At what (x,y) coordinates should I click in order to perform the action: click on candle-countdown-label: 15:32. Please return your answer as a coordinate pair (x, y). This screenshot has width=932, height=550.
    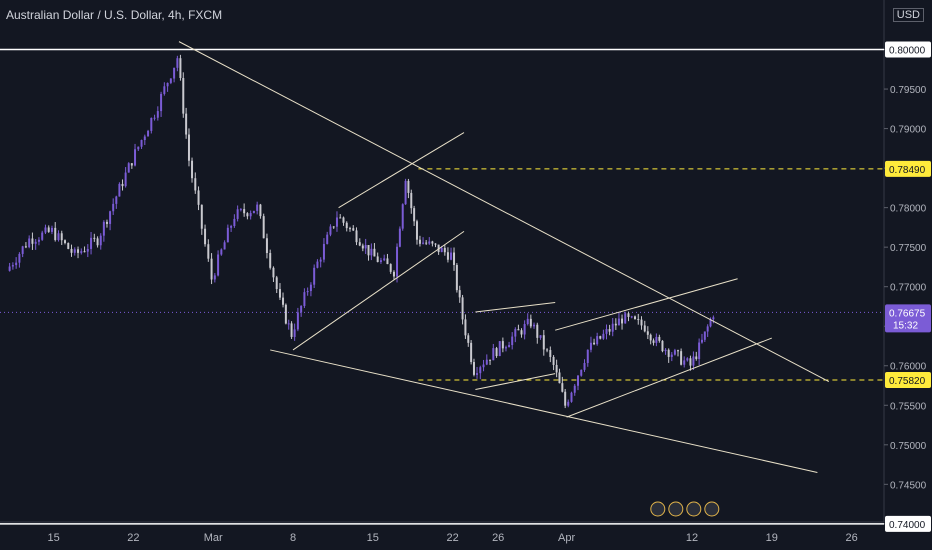
    Looking at the image, I should click on (905, 325).